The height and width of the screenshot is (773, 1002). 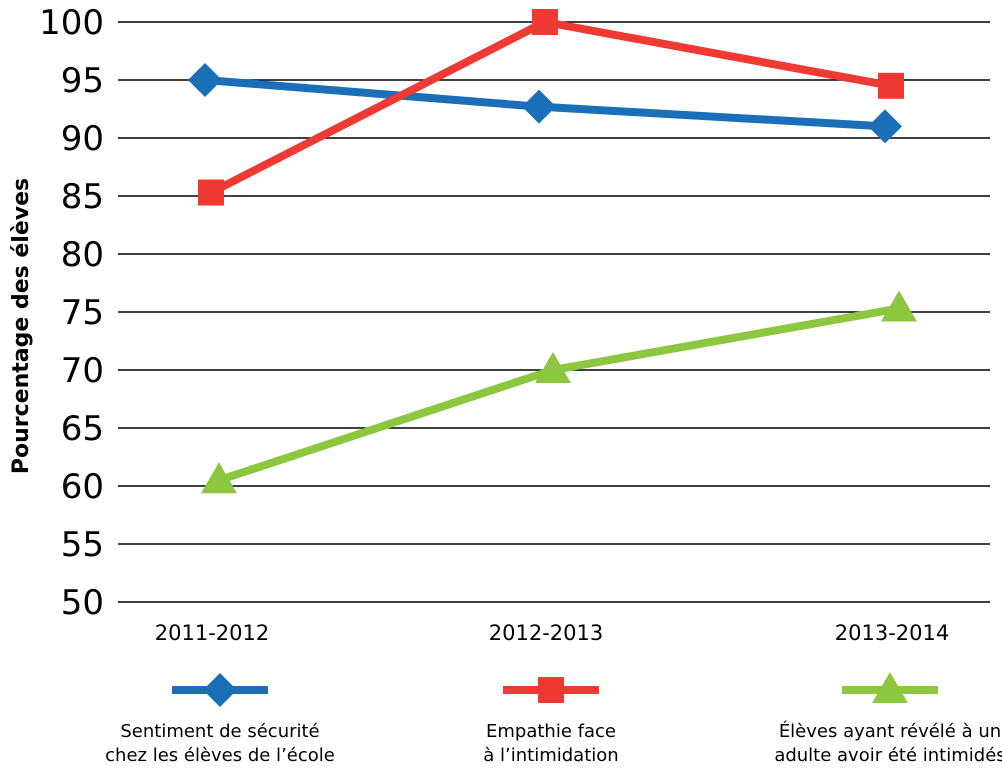 I want to click on y-axis-title: Pourcentage des élèves, so click(x=21, y=326).